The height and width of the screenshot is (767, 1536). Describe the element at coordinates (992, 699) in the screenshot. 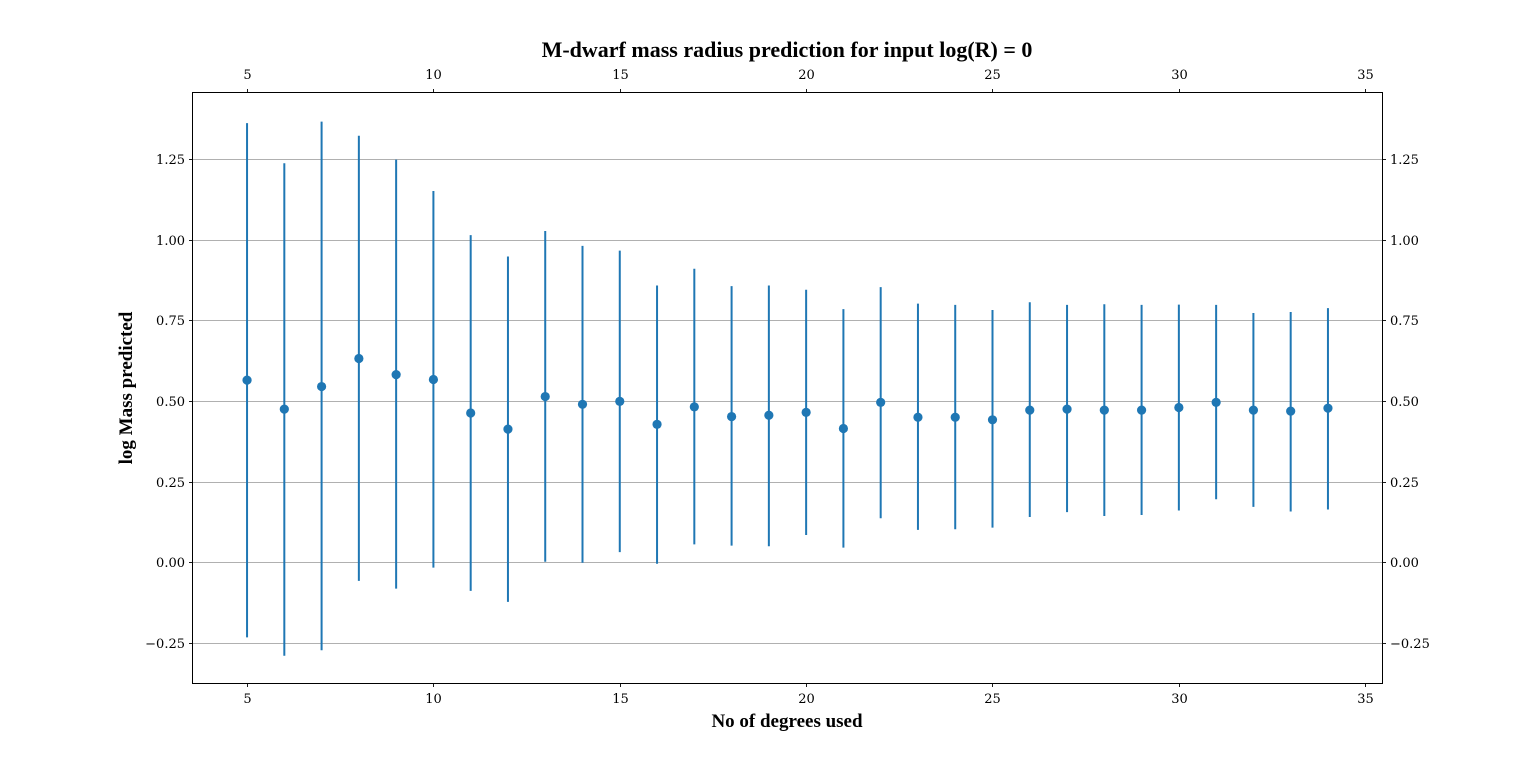

I see `x-tick-label-bottom: 25` at that location.